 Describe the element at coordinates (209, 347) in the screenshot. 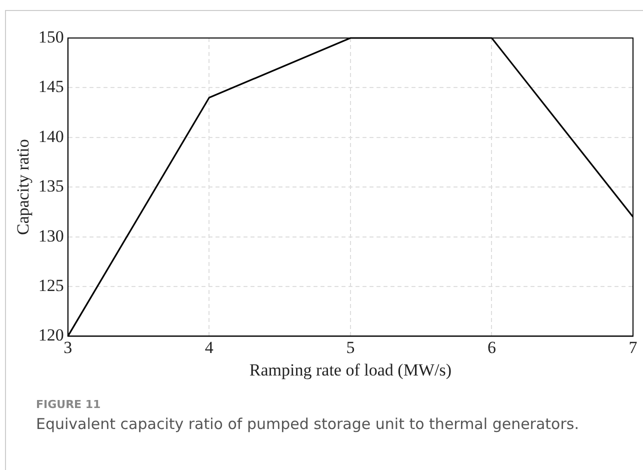

I see `x-tick-label: 4` at that location.